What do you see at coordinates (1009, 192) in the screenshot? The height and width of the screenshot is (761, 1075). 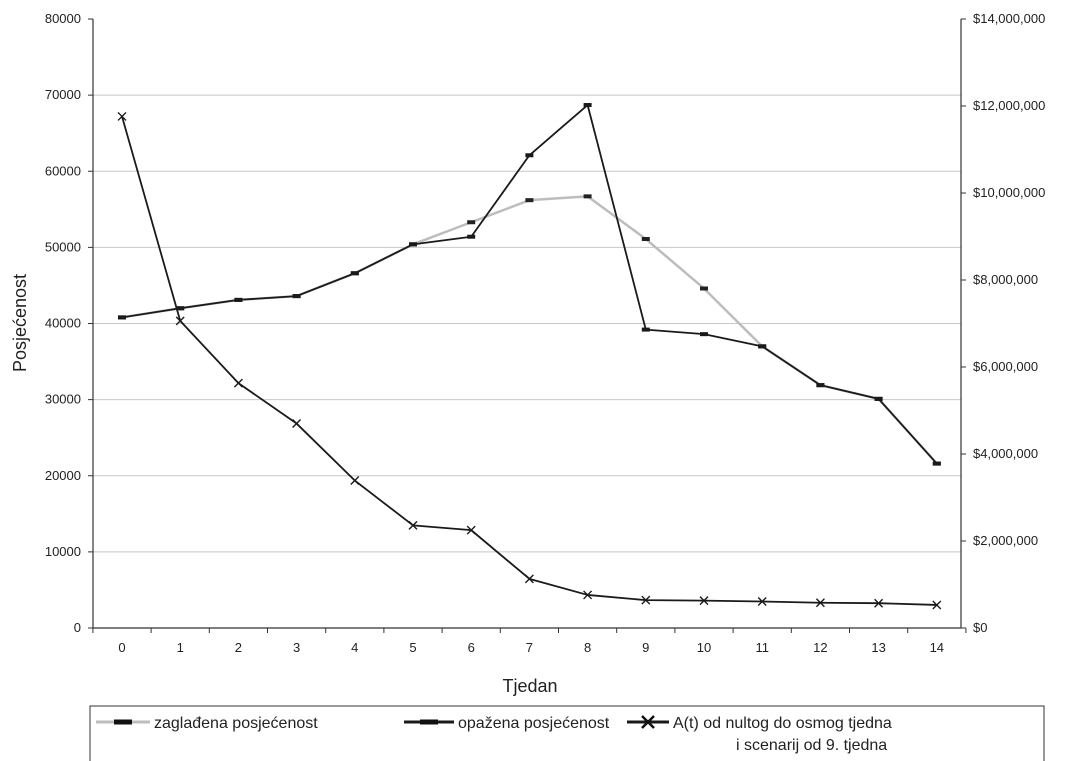 I see `y2-tick-label: $10,000,000` at bounding box center [1009, 192].